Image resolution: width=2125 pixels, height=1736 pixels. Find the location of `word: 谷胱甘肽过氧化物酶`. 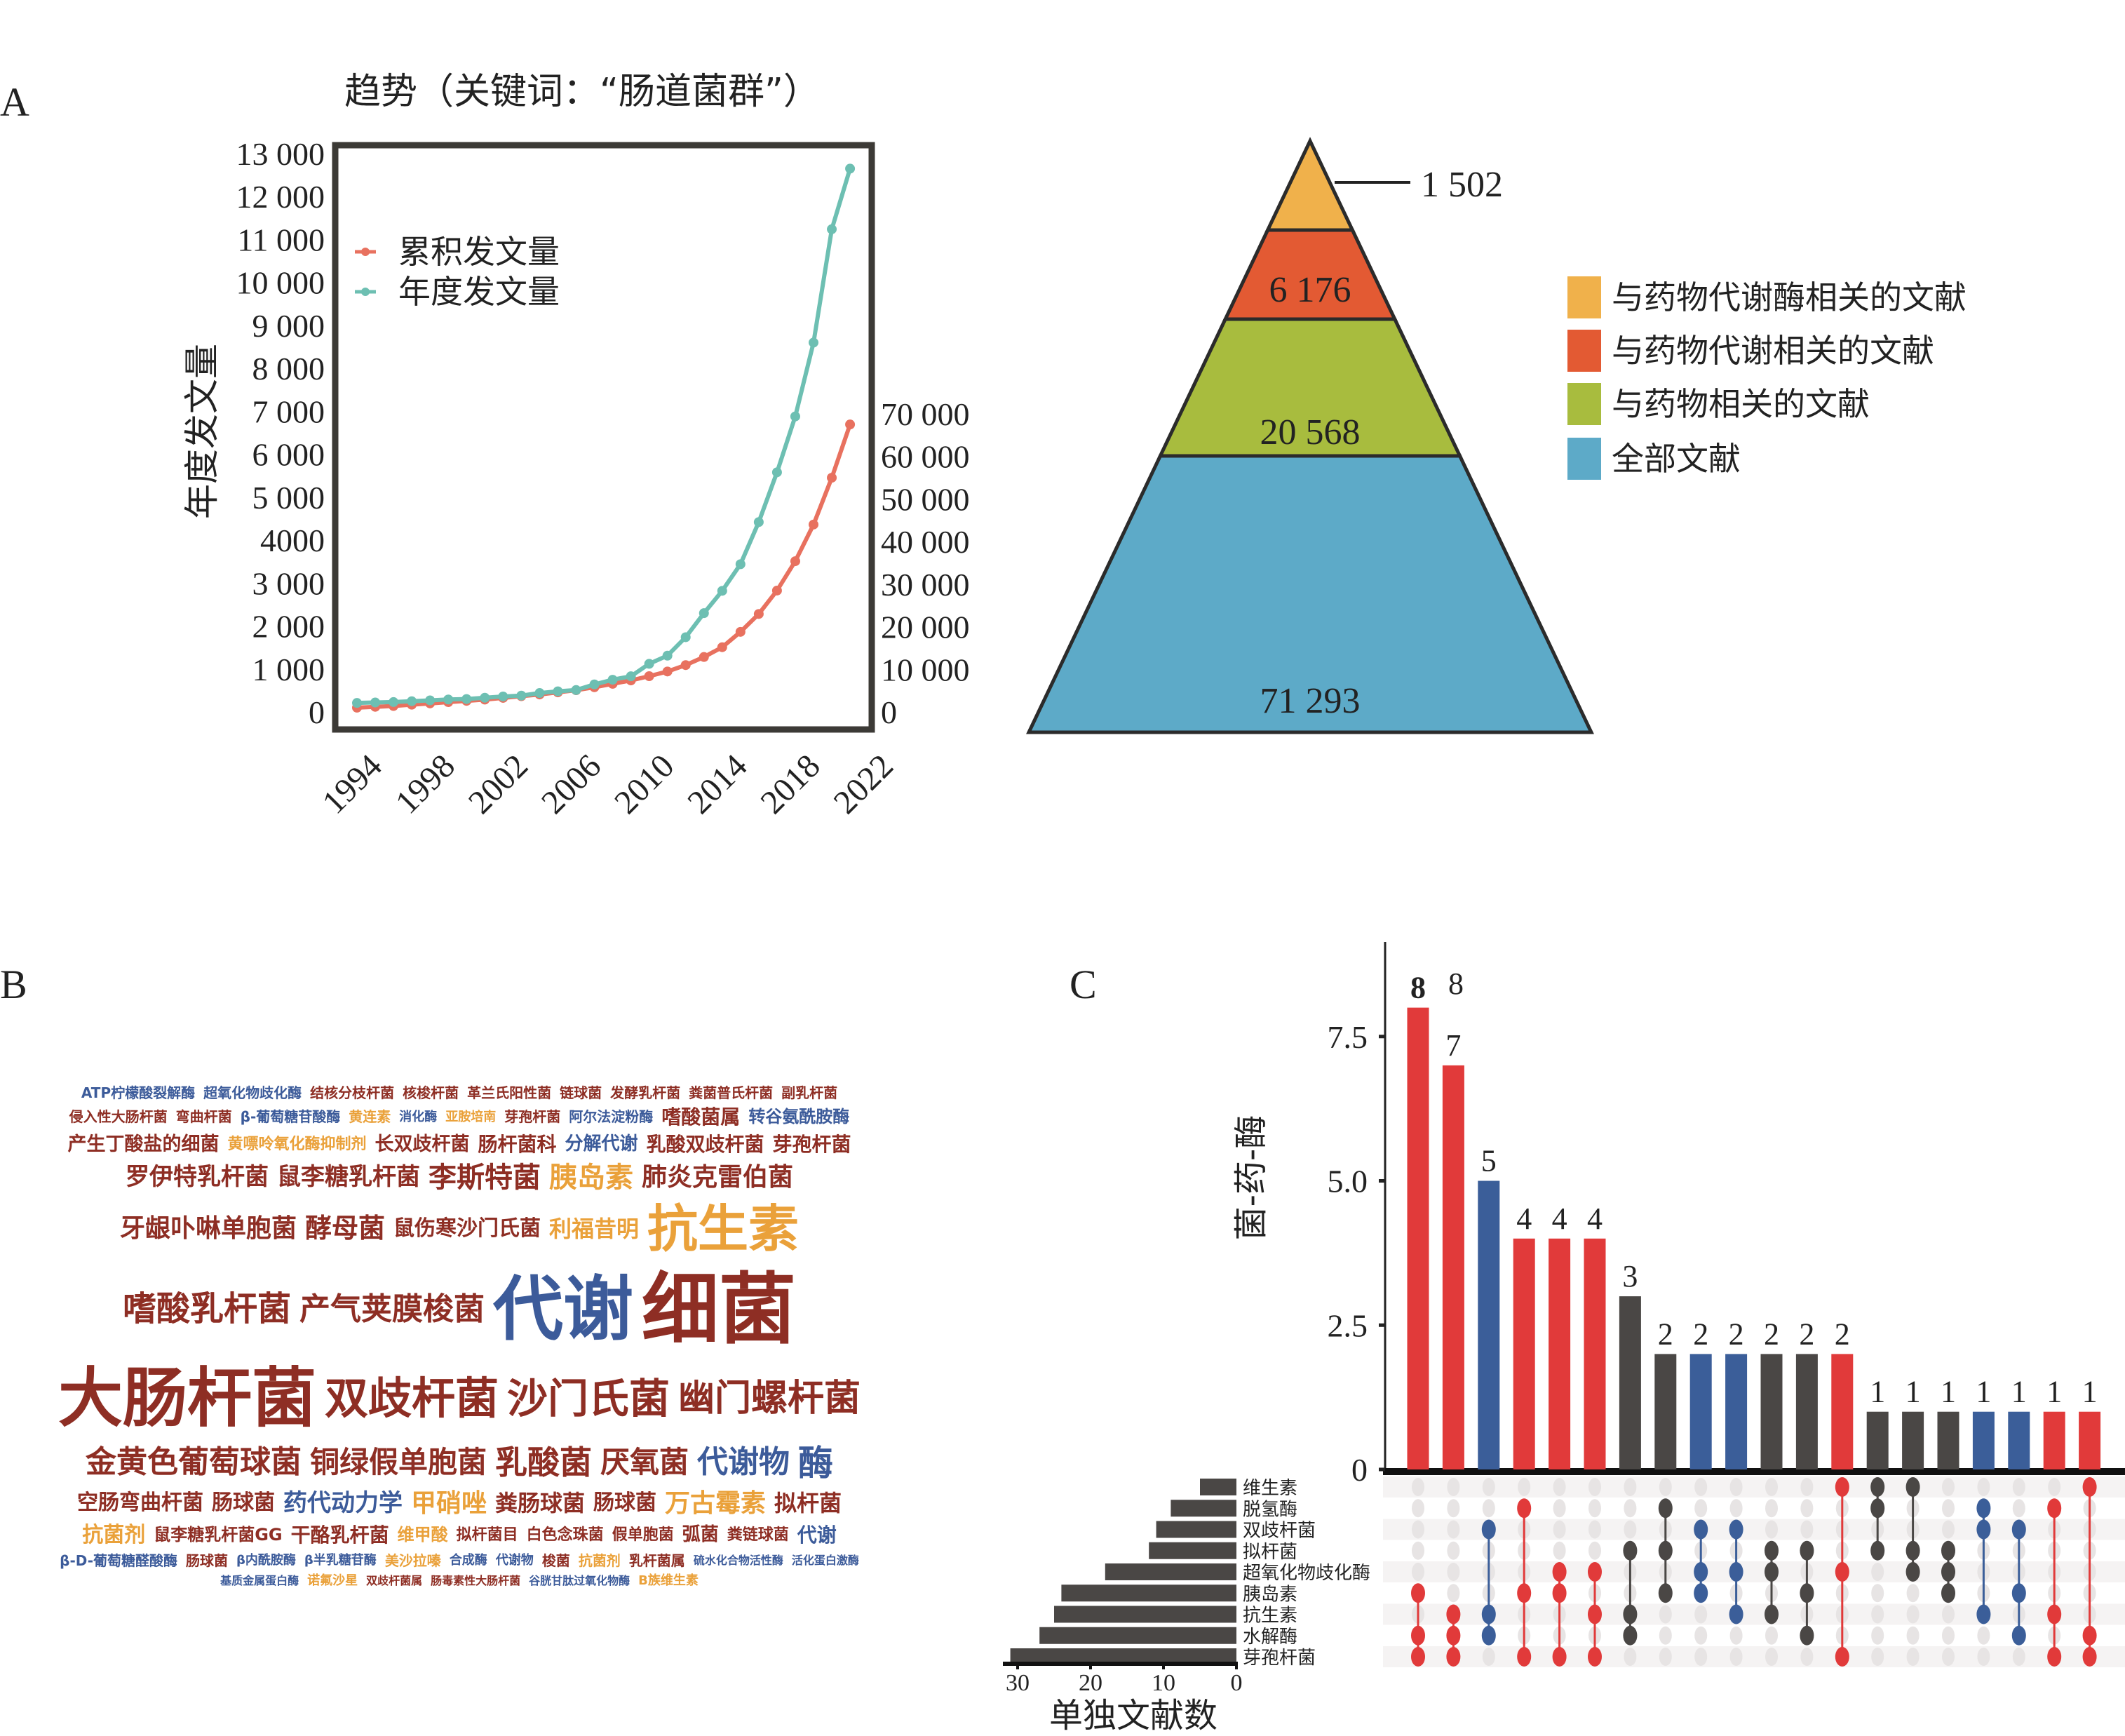

word: 谷胱甘肽过氧化物酶 is located at coordinates (579, 1580).